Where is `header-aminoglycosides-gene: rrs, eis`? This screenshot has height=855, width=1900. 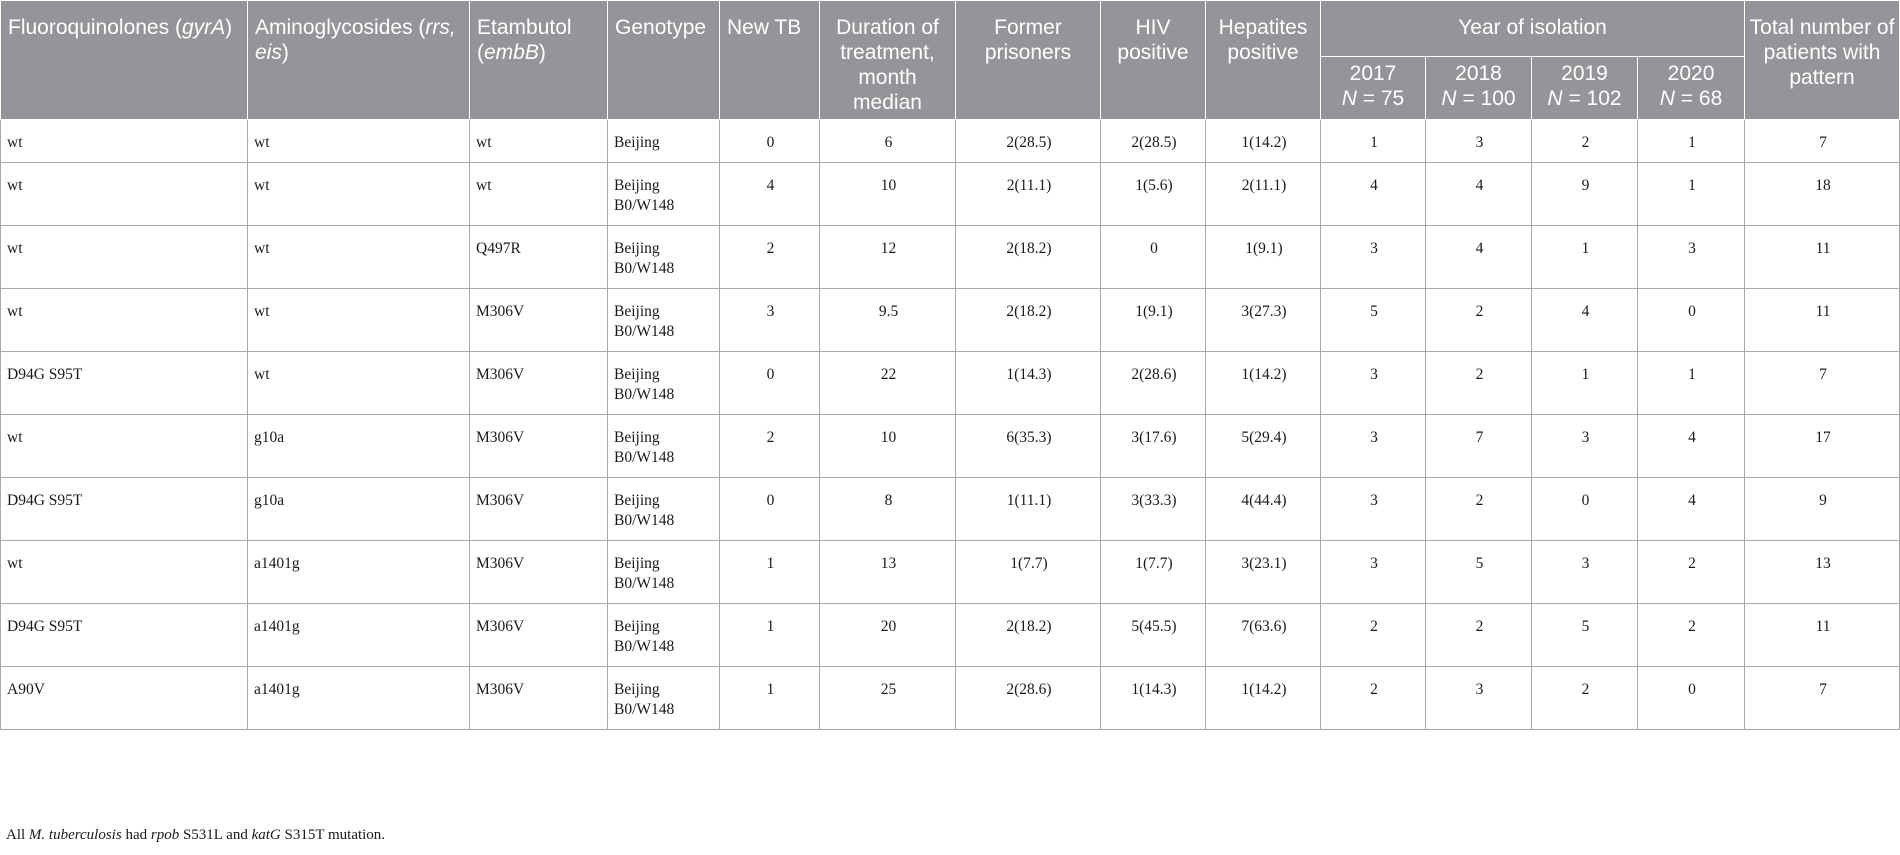
header-aminoglycosides-gene: rrs, eis is located at coordinates (355, 40).